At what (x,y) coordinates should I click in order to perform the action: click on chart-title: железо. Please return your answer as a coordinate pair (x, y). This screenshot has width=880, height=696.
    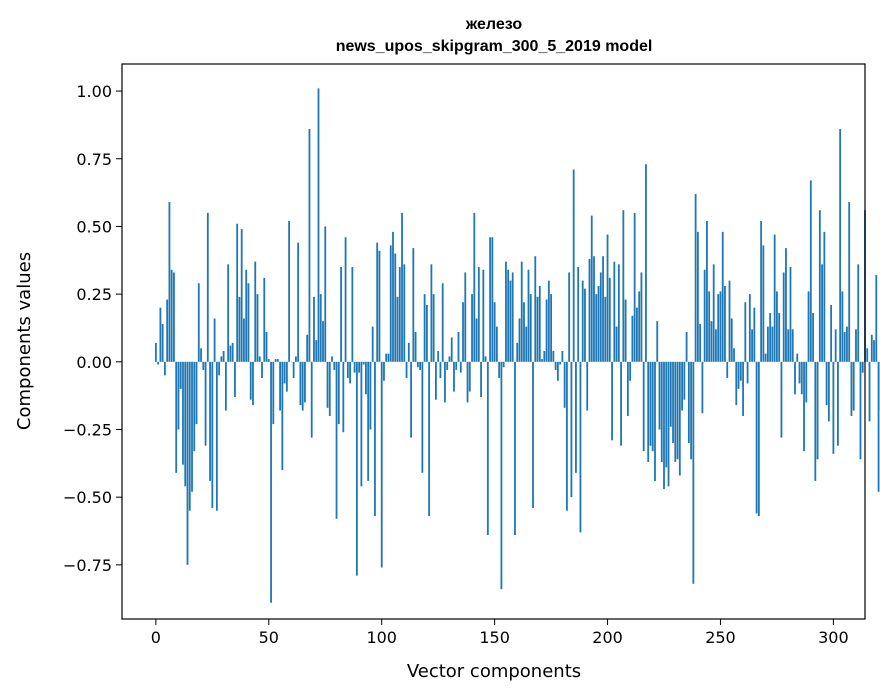
    Looking at the image, I should click on (493, 24).